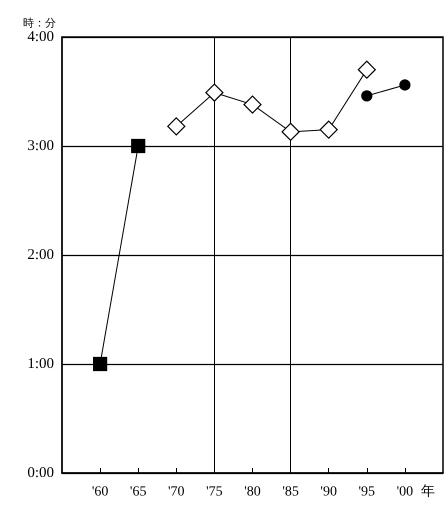 The height and width of the screenshot is (510, 447). I want to click on x-tick-label: '60, so click(100, 492).